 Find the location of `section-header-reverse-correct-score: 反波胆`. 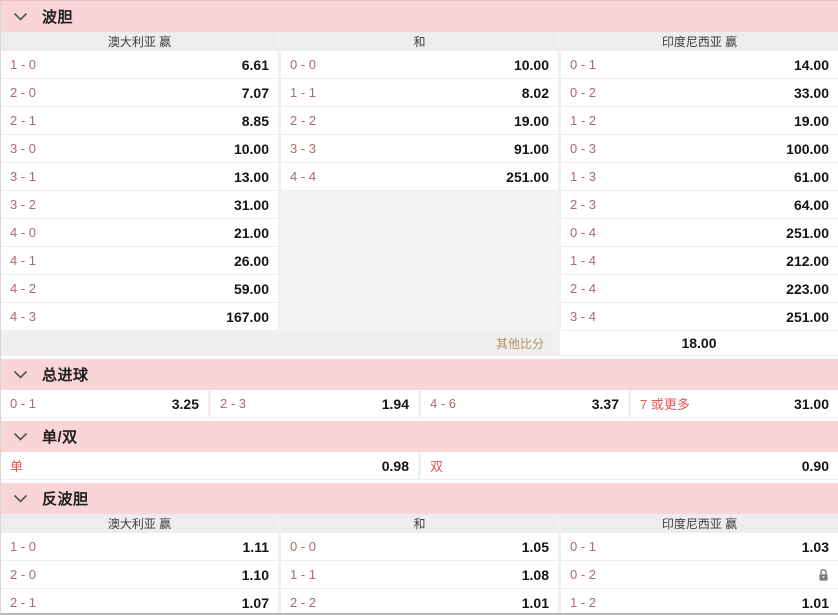

section-header-reverse-correct-score: 反波胆 is located at coordinates (419, 498).